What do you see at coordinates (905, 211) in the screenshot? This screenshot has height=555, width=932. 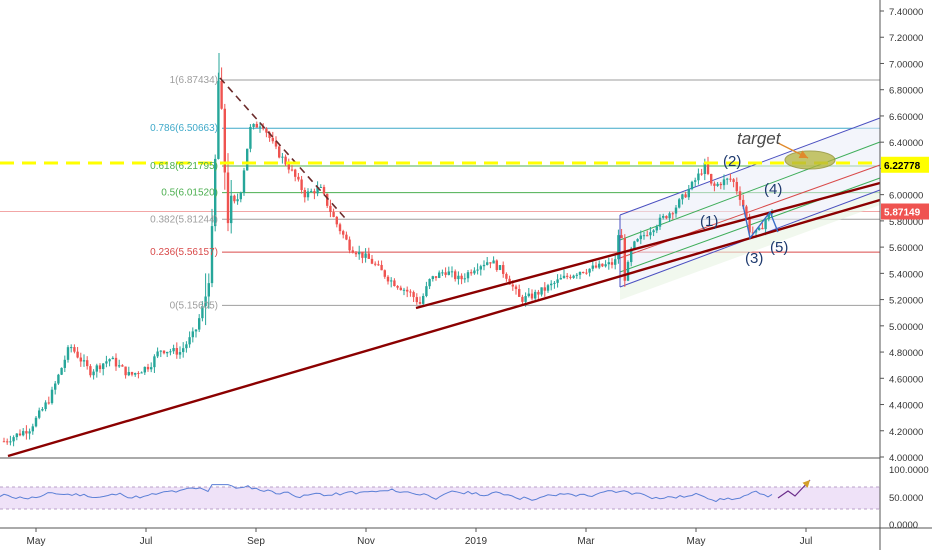 I see `price-badge` at bounding box center [905, 211].